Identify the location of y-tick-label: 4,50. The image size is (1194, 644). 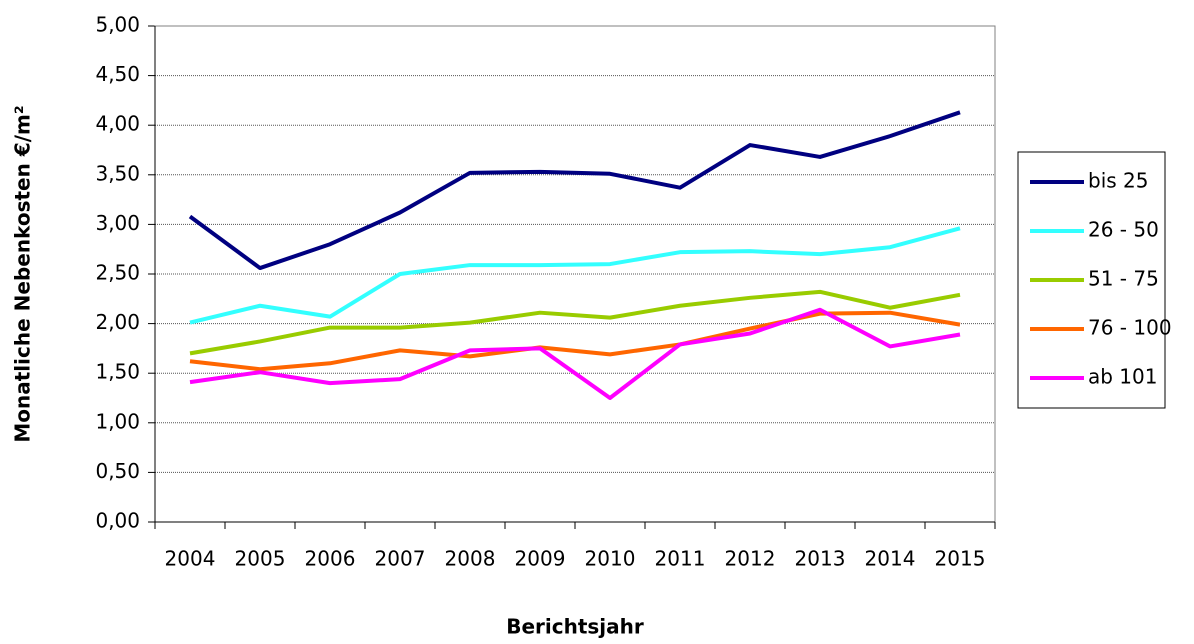
(117, 74).